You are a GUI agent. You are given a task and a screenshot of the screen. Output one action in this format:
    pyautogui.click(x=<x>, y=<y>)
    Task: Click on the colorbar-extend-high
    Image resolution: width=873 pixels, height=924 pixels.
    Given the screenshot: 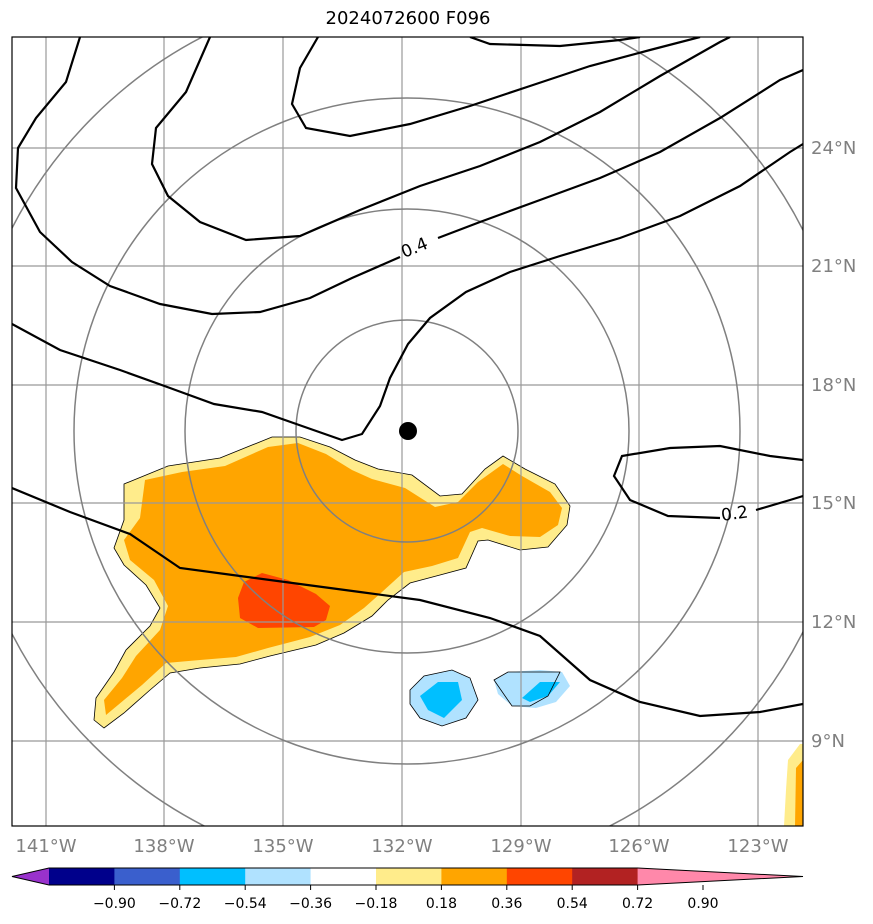 What is the action you would take?
    pyautogui.click(x=720, y=876)
    